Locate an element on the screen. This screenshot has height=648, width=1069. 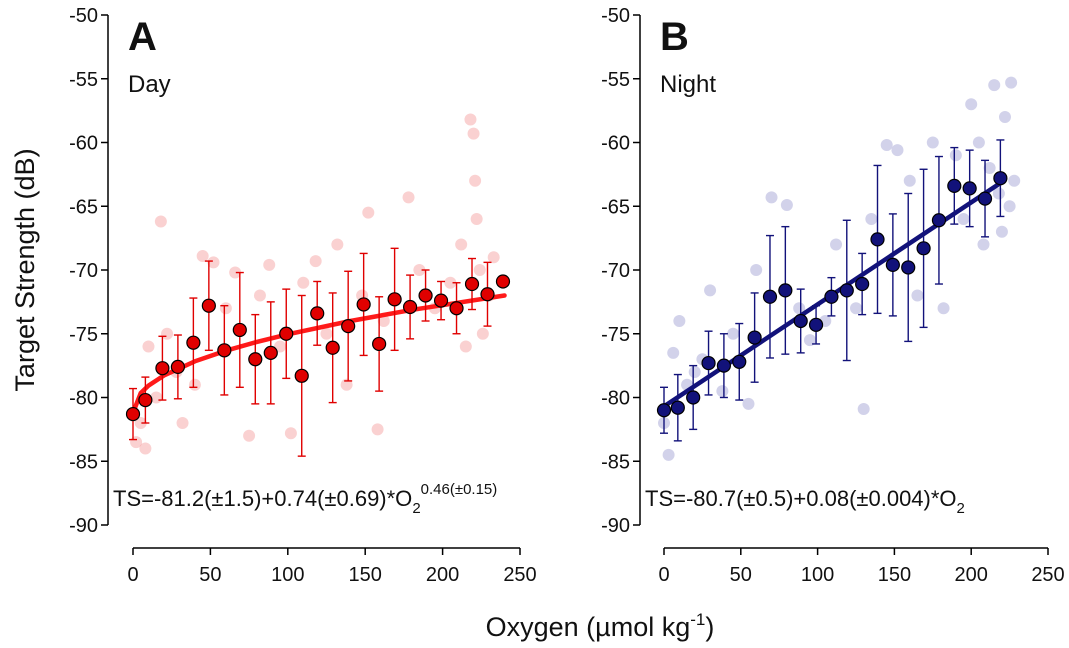
equation: TS=-81.2(±1.5)+0.74(±0.69)*O20.46(±0.15) is located at coordinates (305, 499).